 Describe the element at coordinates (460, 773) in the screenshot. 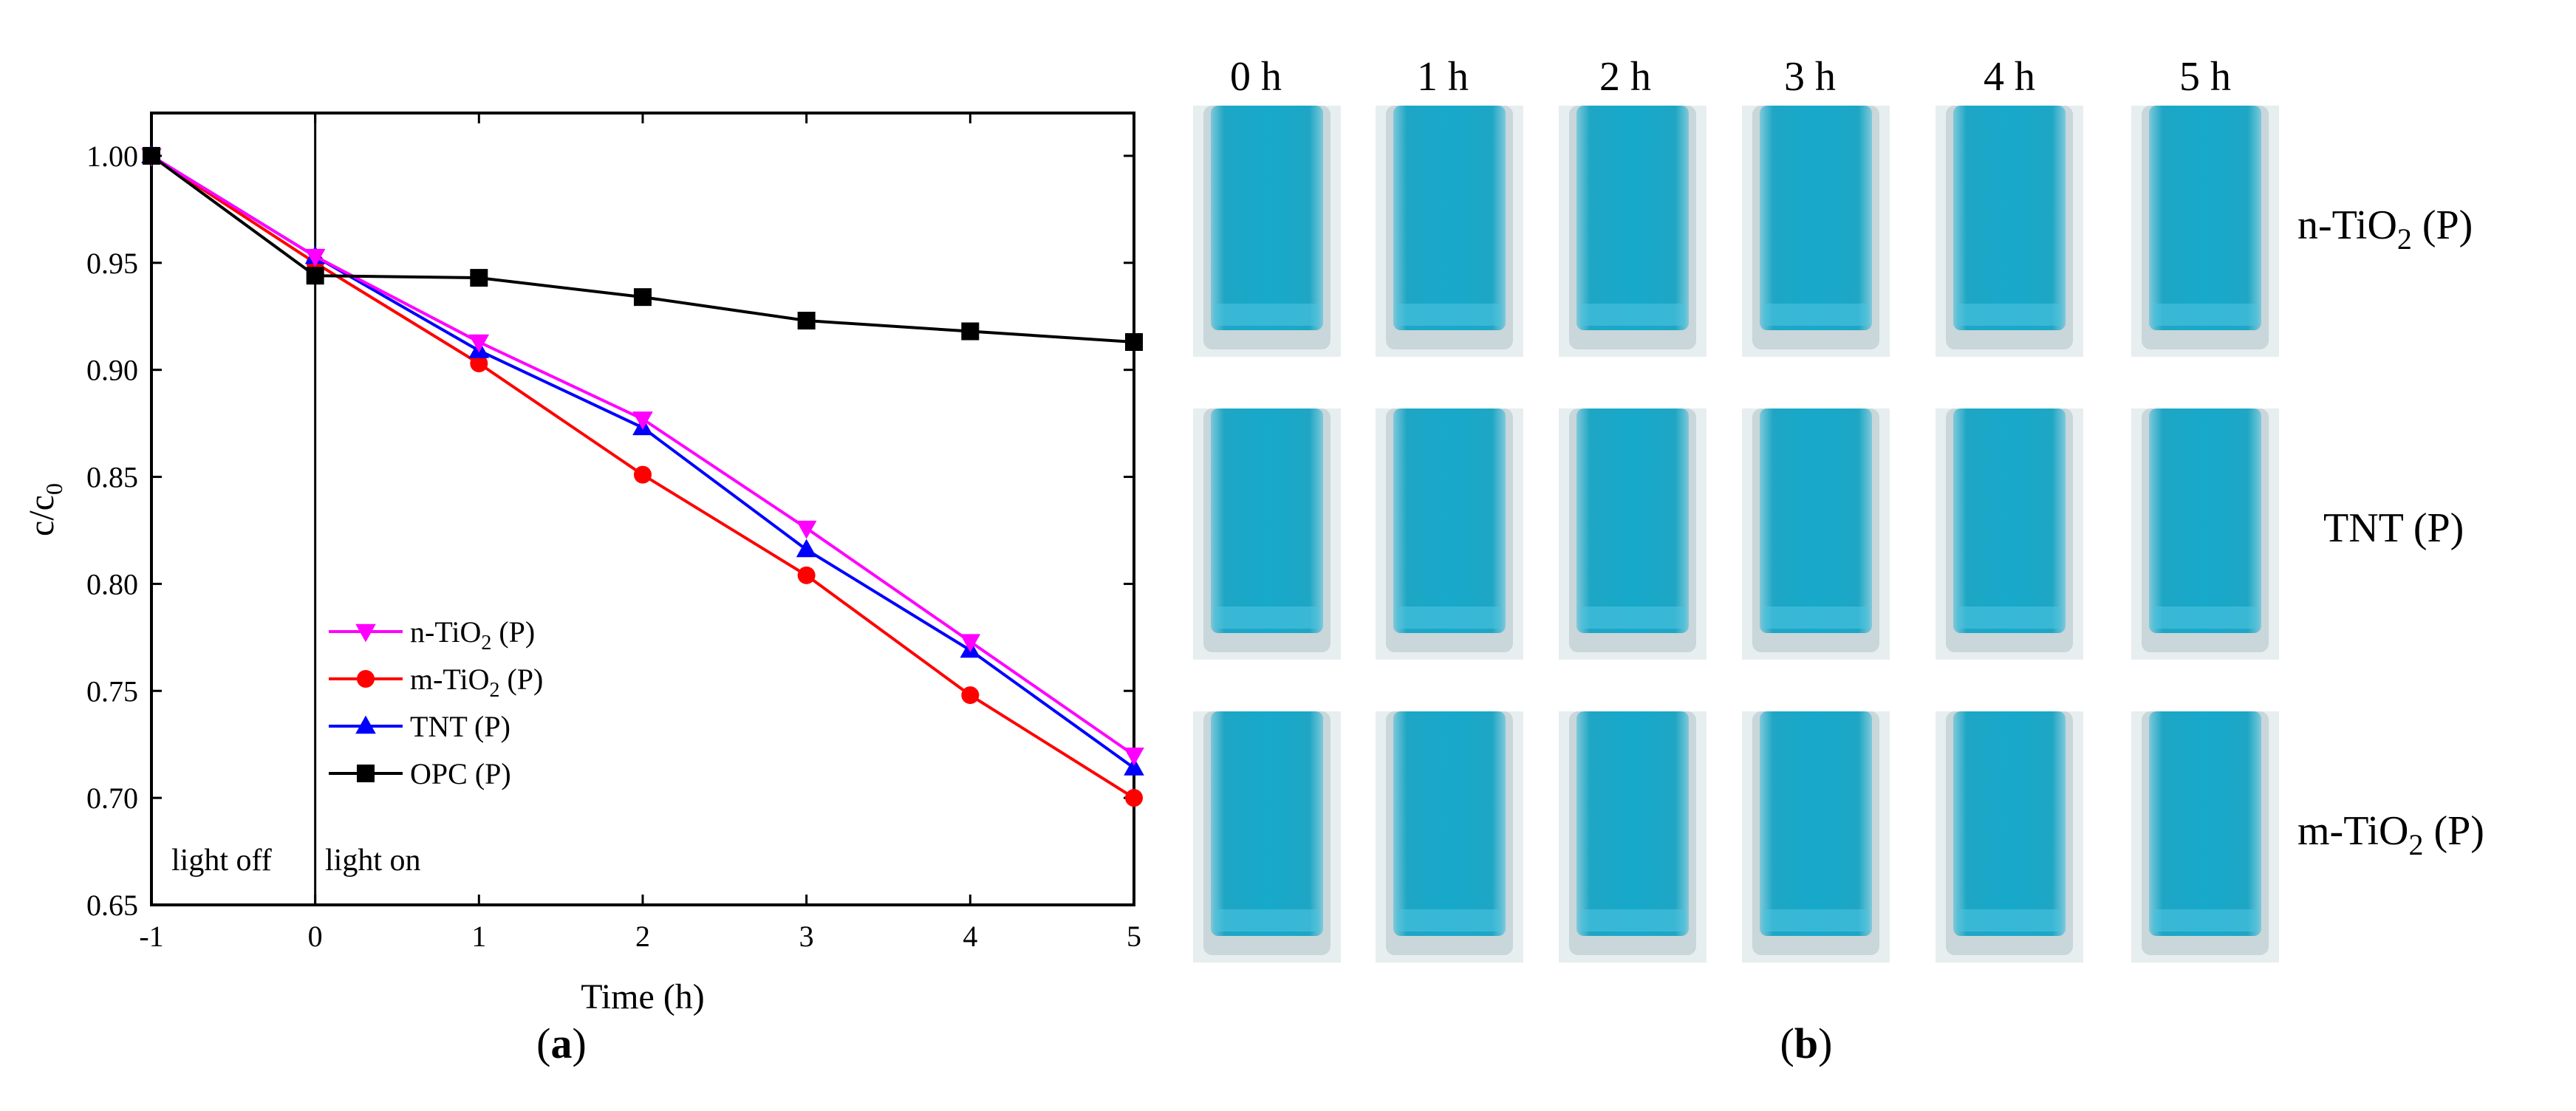

I see `legend-label: OPC (P)` at that location.